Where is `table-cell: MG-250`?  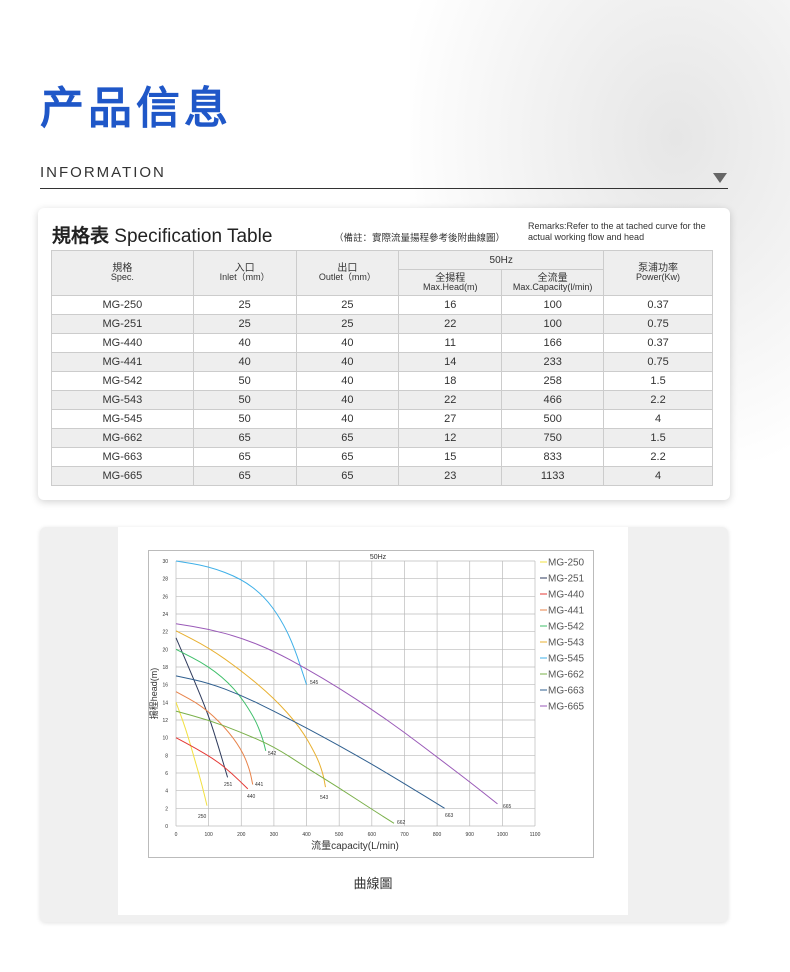 table-cell: MG-250 is located at coordinates (122, 305).